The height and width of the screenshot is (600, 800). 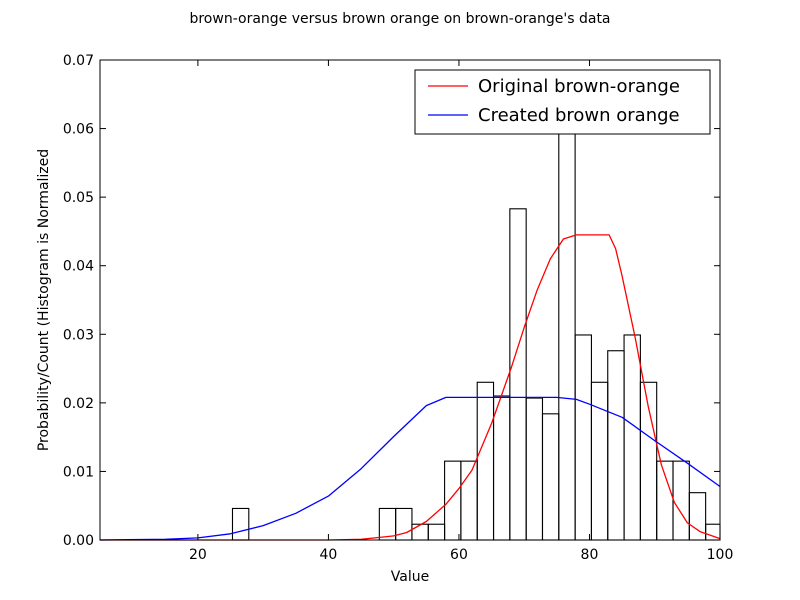 I want to click on y-tick-label: 0.01, so click(x=78, y=472).